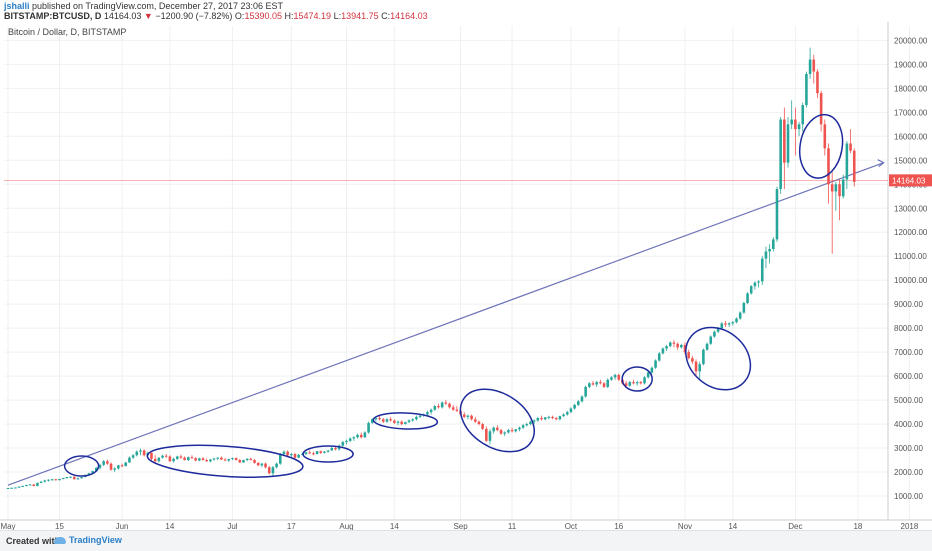 This screenshot has width=932, height=551. I want to click on time-tick-label: Dec, so click(795, 526).